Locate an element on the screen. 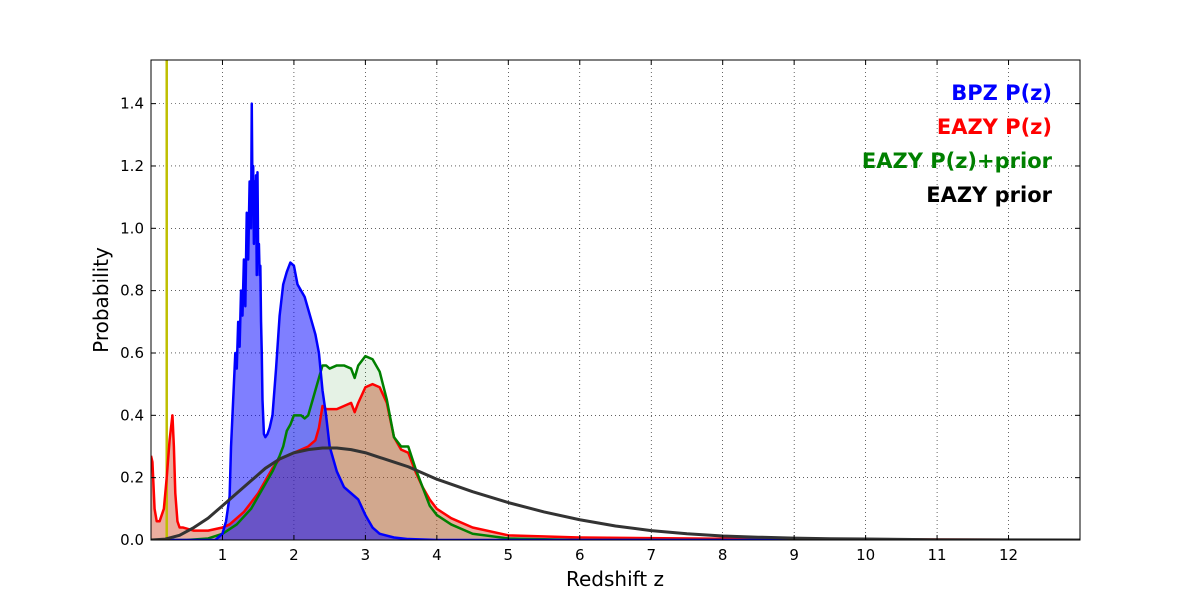 The image size is (1200, 600). legend-eazy-p-z: EAZY P(z) is located at coordinates (994, 127).